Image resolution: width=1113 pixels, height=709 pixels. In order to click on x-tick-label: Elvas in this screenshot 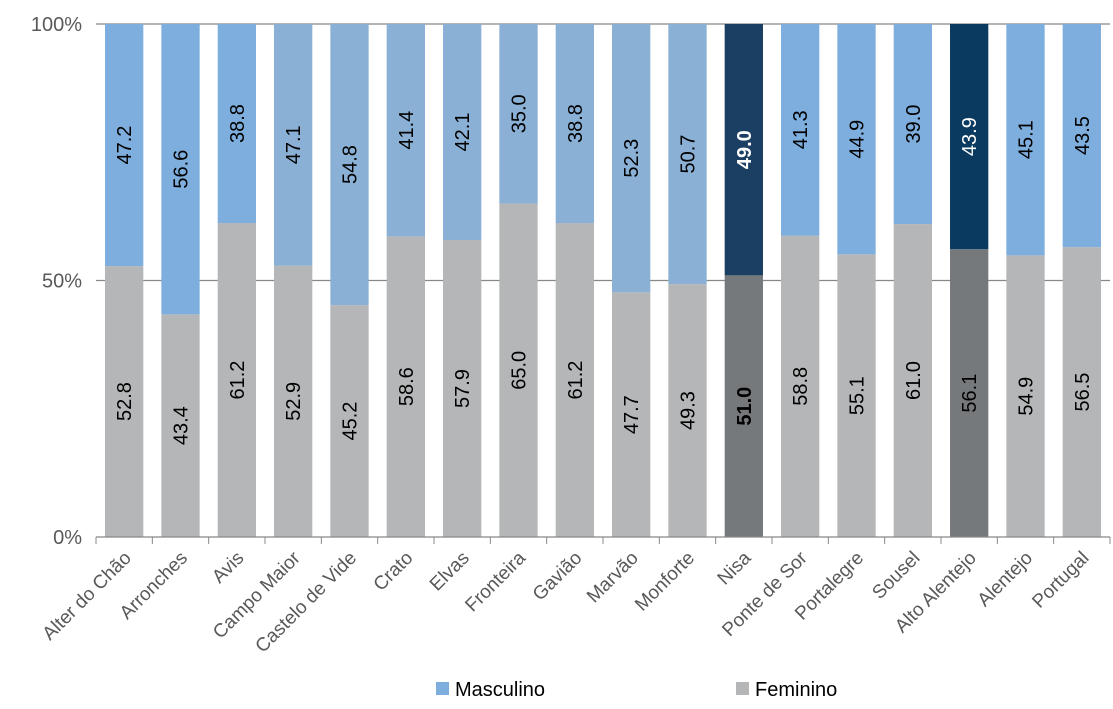, I will do `click(450, 572)`.